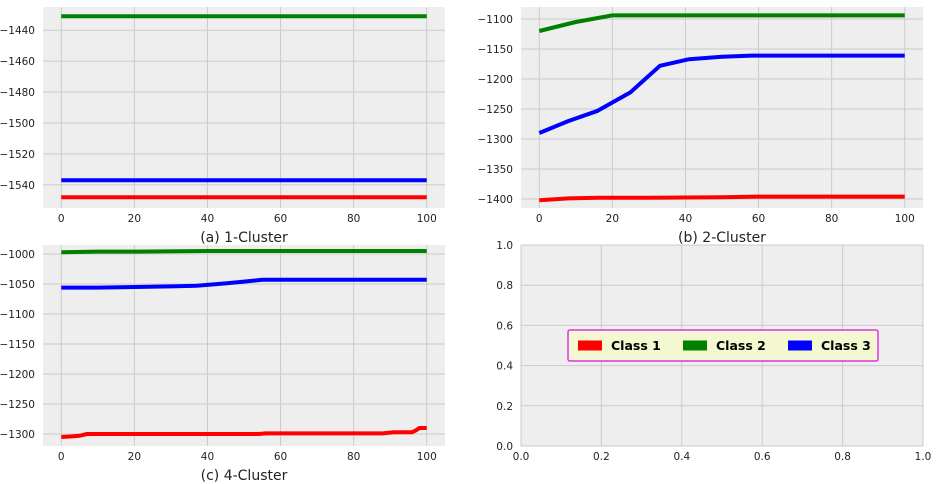 The height and width of the screenshot is (484, 936). Describe the element at coordinates (495, 170) in the screenshot. I see `y-tick-label: −1350` at that location.